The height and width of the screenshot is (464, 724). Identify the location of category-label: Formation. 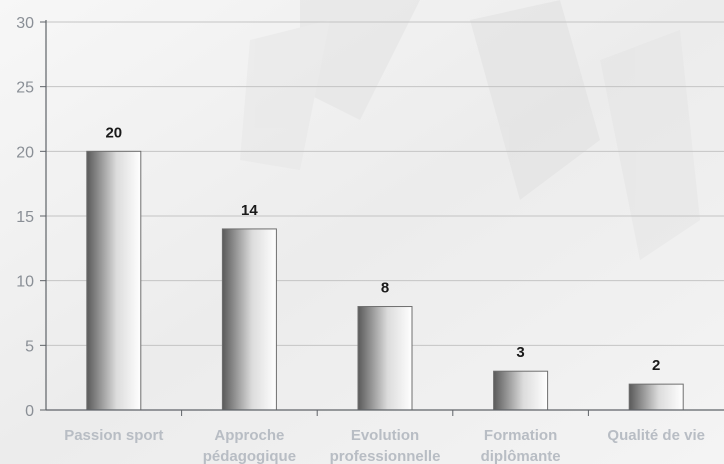
(520, 435).